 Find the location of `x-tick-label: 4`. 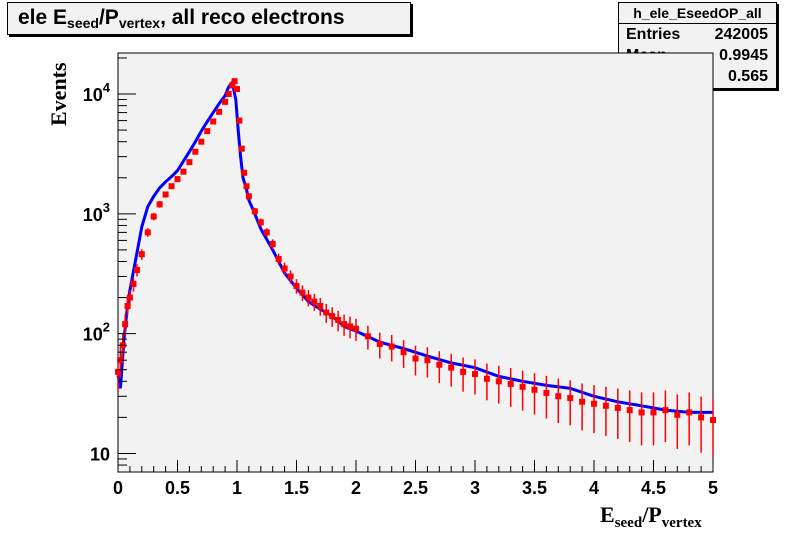

x-tick-label: 4 is located at coordinates (594, 488).